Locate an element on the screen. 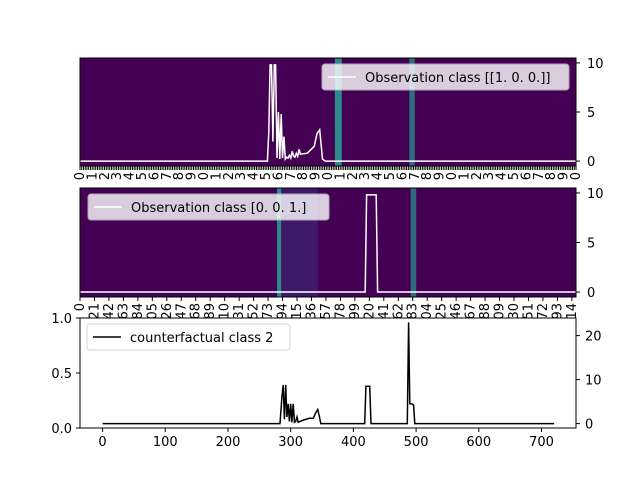 This screenshot has height=480, width=640. x-tick-label: 42 is located at coordinates (109, 311).